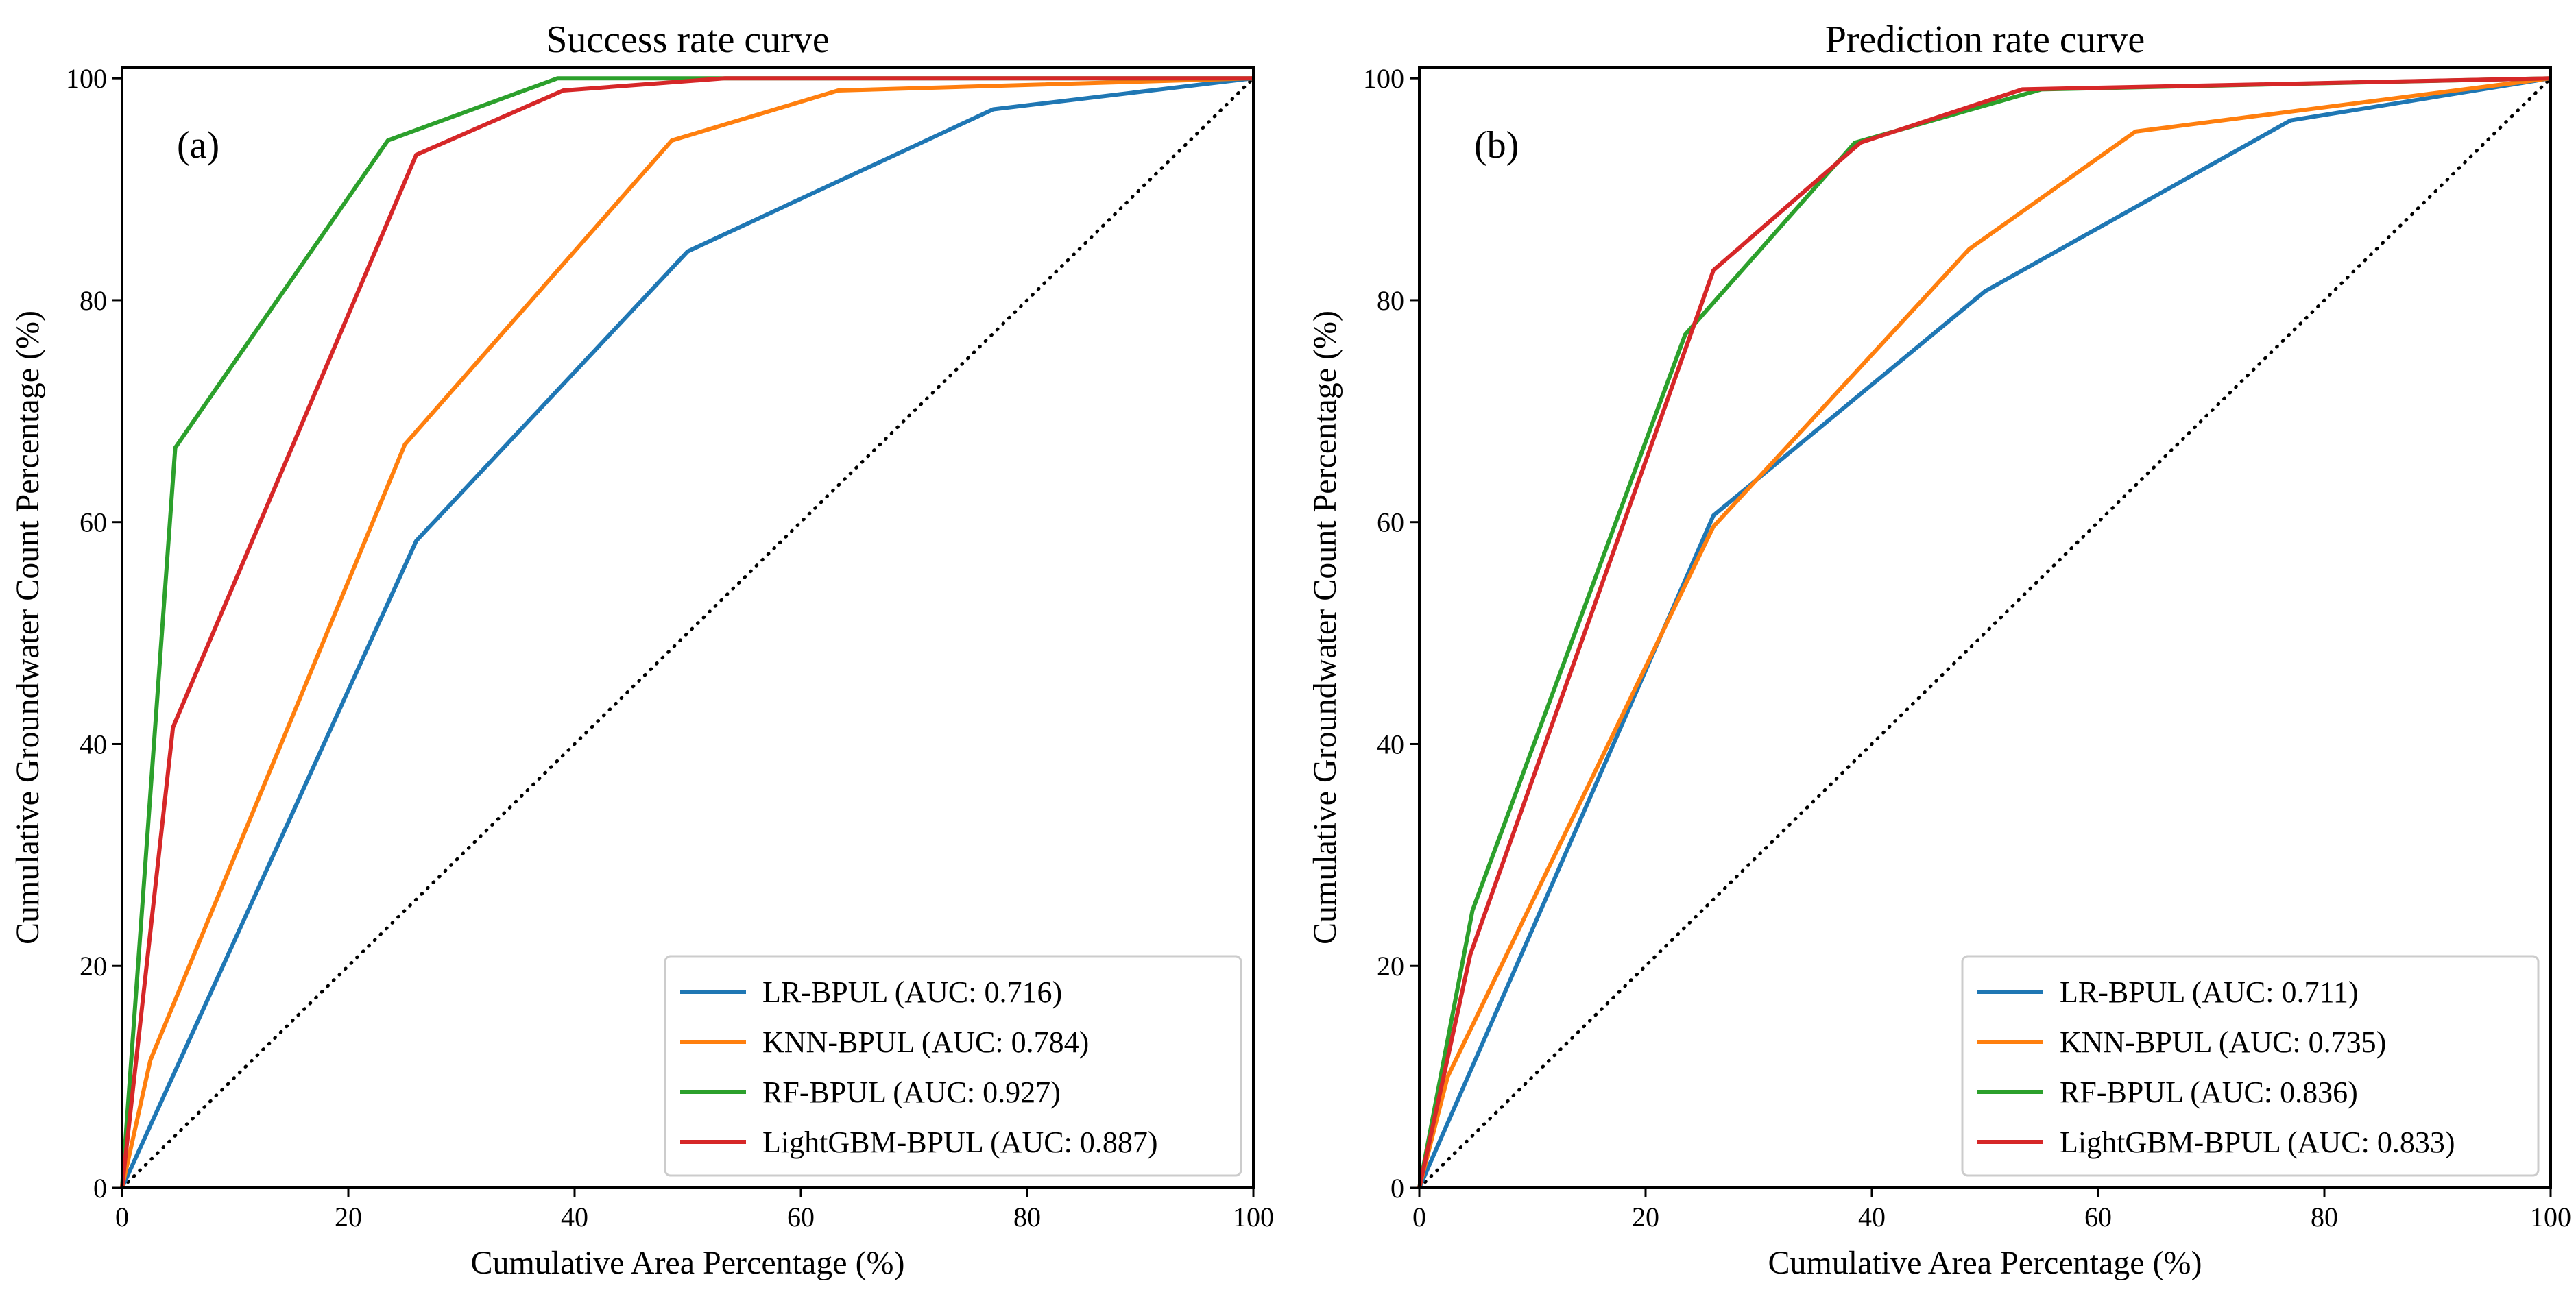  Describe the element at coordinates (960, 1142) in the screenshot. I see `legend-entry-lgbm: LightGBM-BPUL (AUC: 0.887)` at that location.